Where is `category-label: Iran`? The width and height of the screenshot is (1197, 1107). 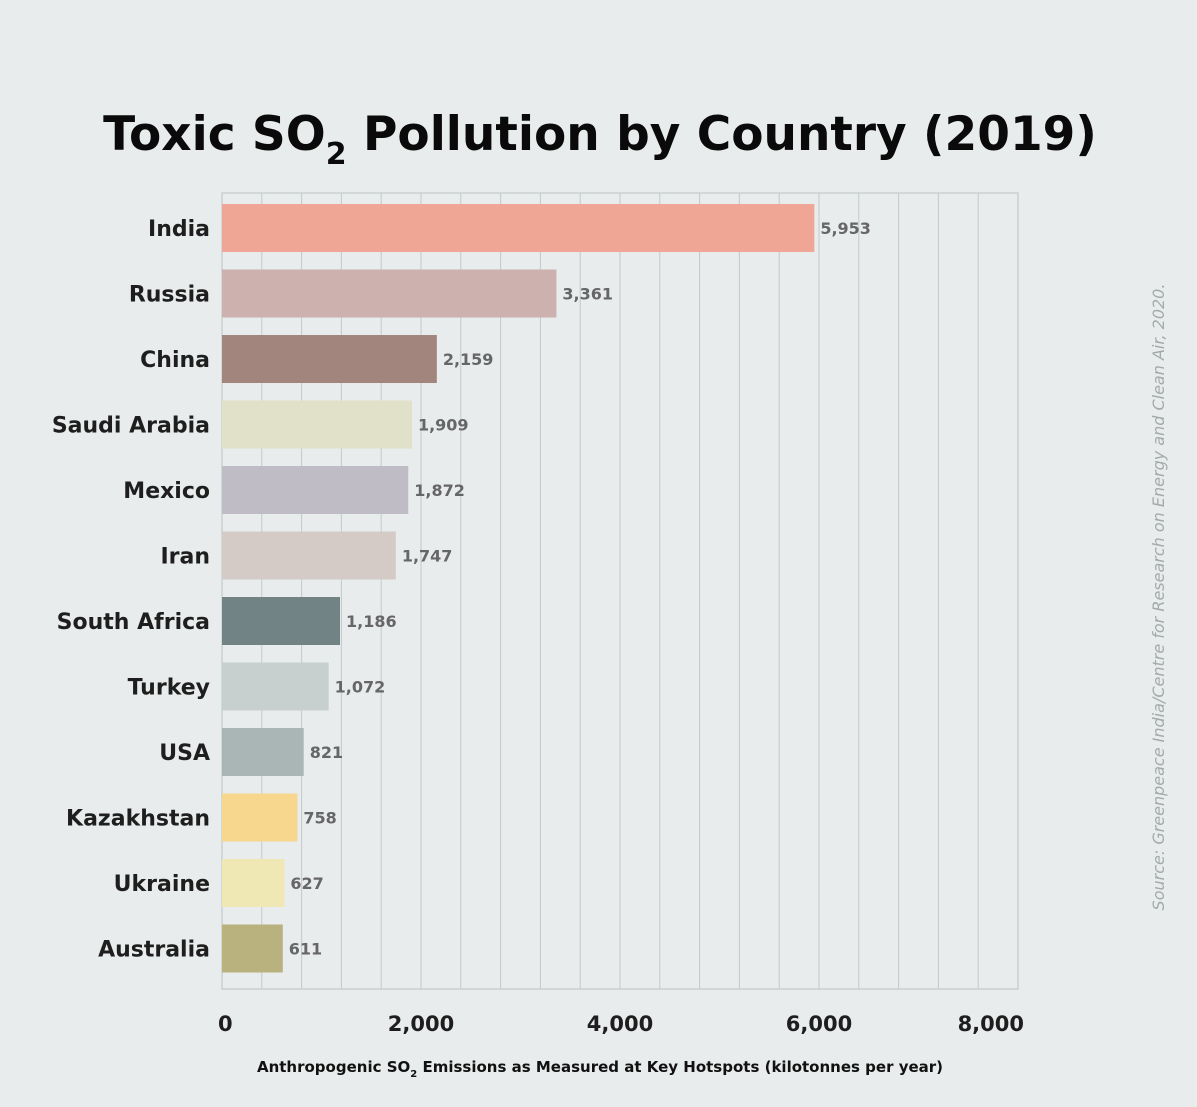
category-label: Iran is located at coordinates (185, 557).